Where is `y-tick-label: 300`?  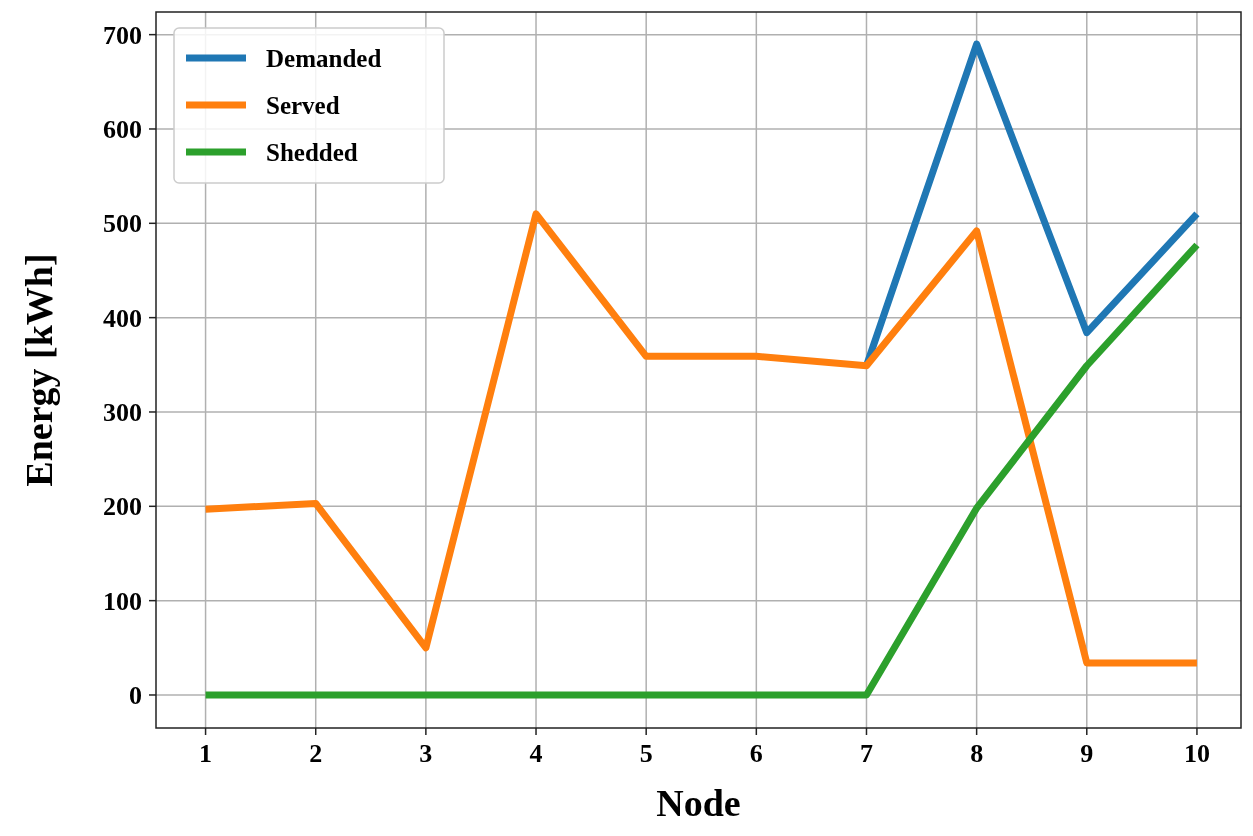 y-tick-label: 300 is located at coordinates (122, 413).